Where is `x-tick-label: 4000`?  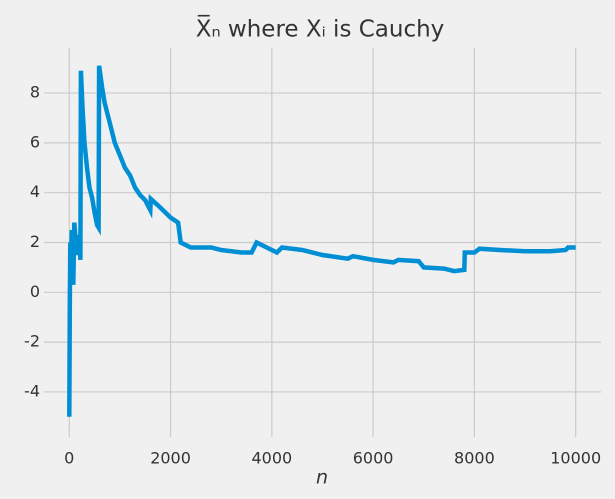 x-tick-label: 4000 is located at coordinates (271, 458).